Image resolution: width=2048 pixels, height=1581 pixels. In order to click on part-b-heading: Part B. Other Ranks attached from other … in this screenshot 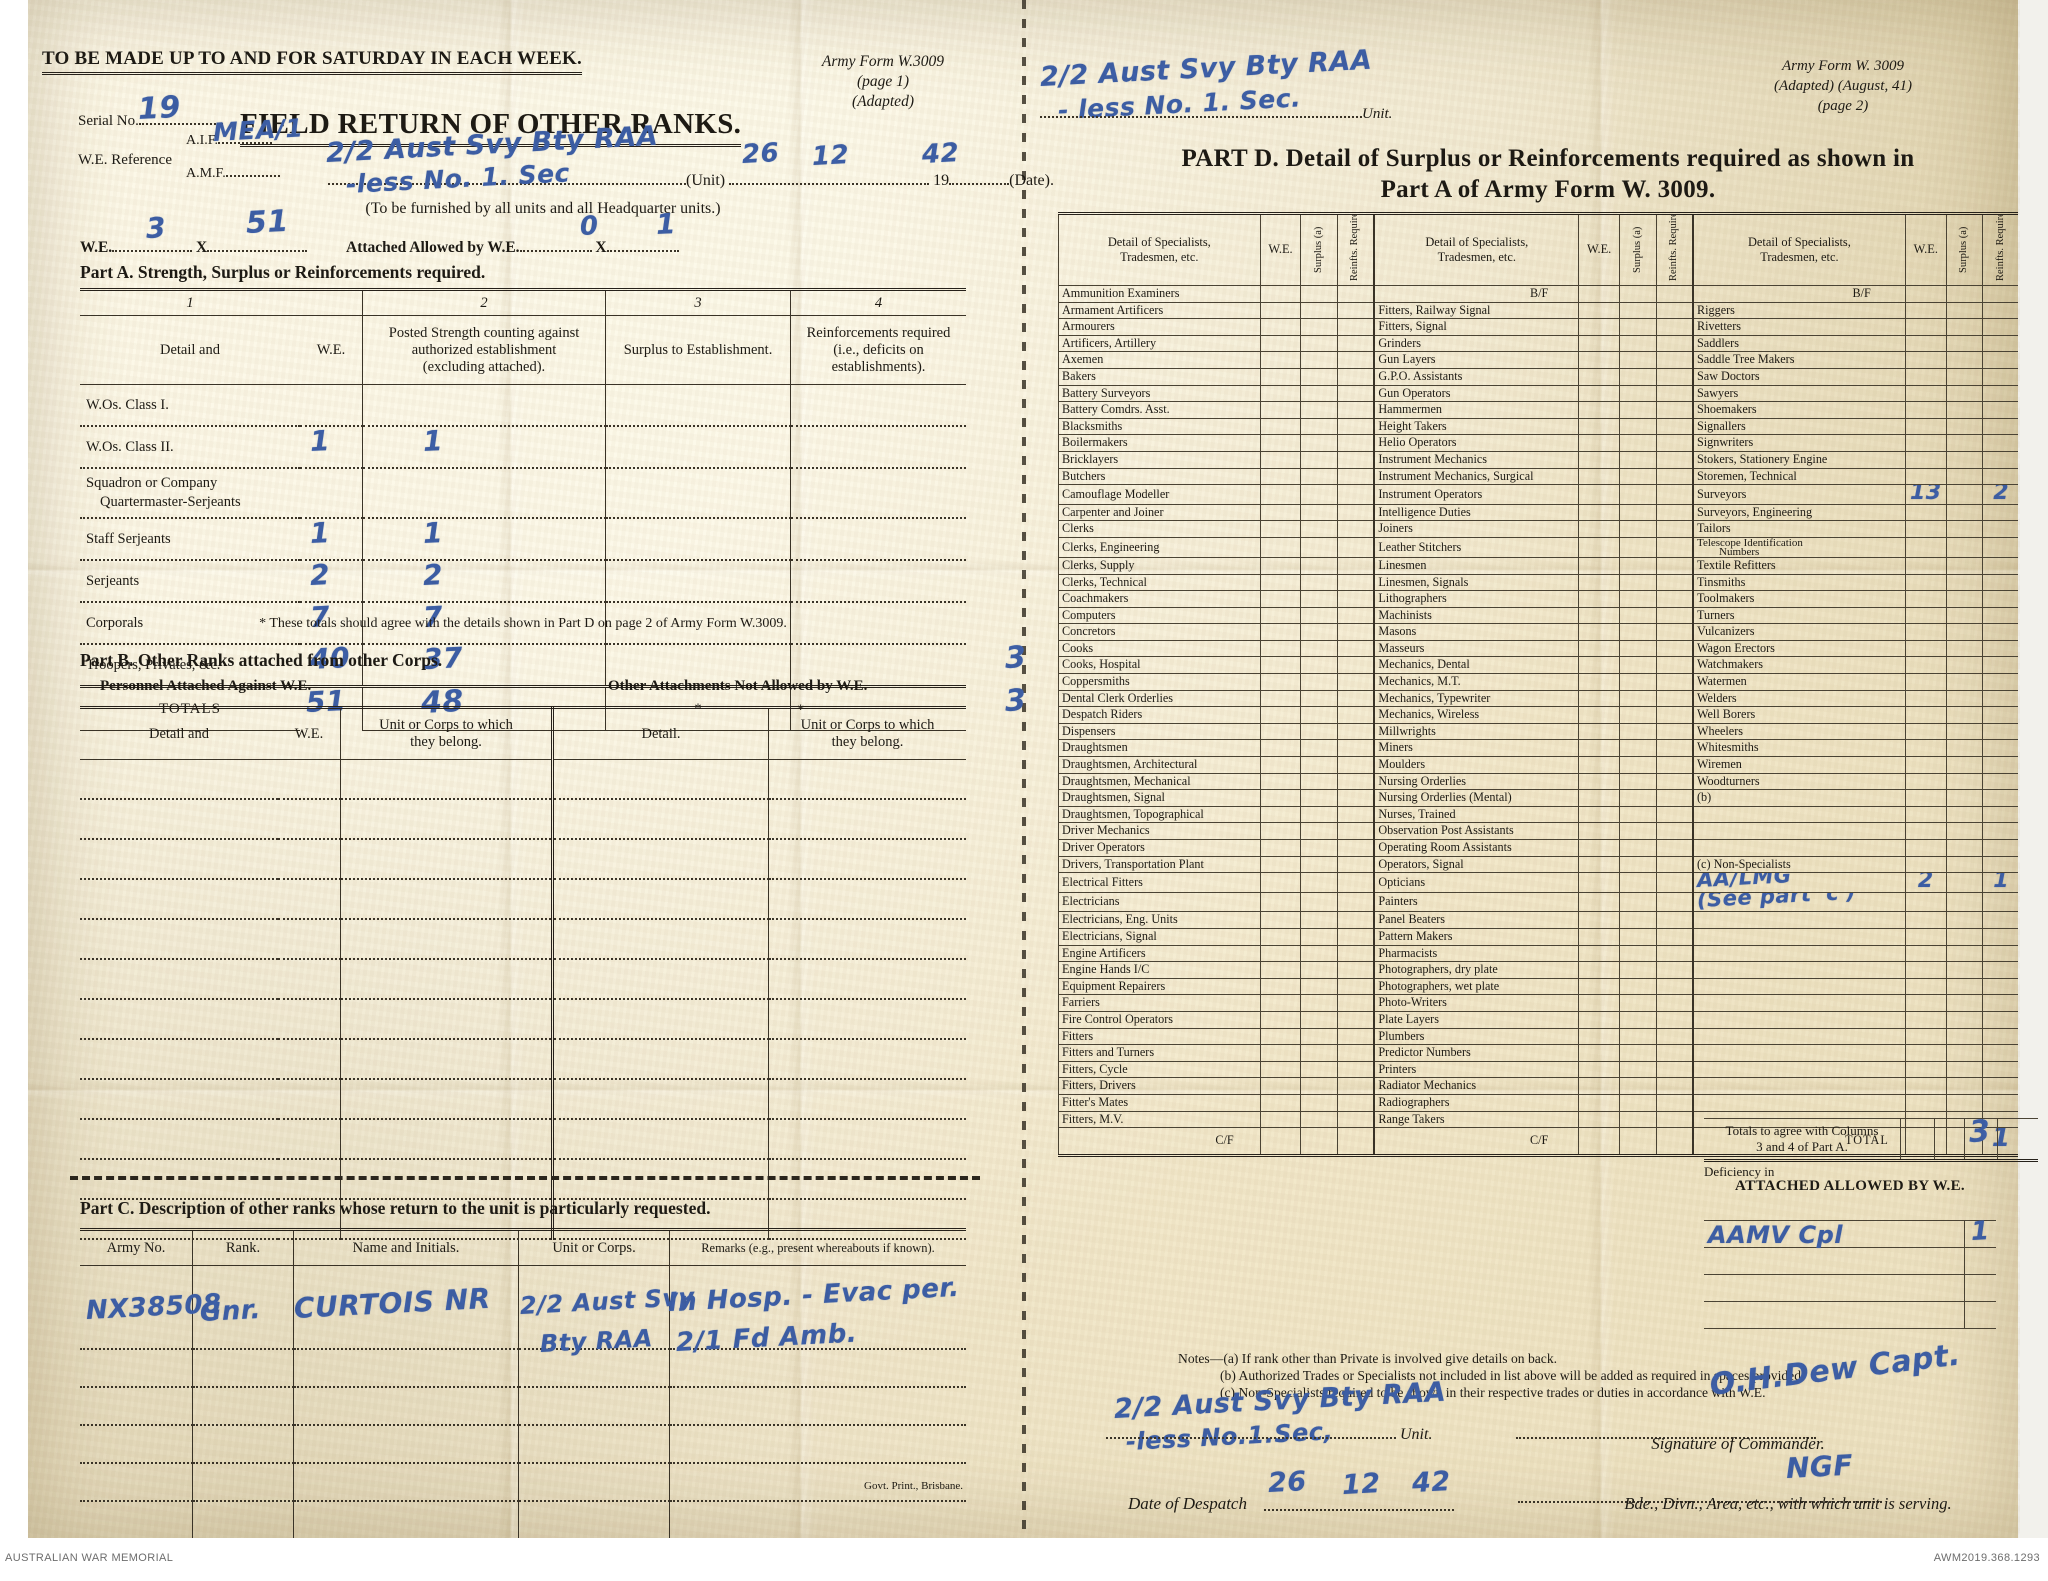, I will do `click(261, 660)`.